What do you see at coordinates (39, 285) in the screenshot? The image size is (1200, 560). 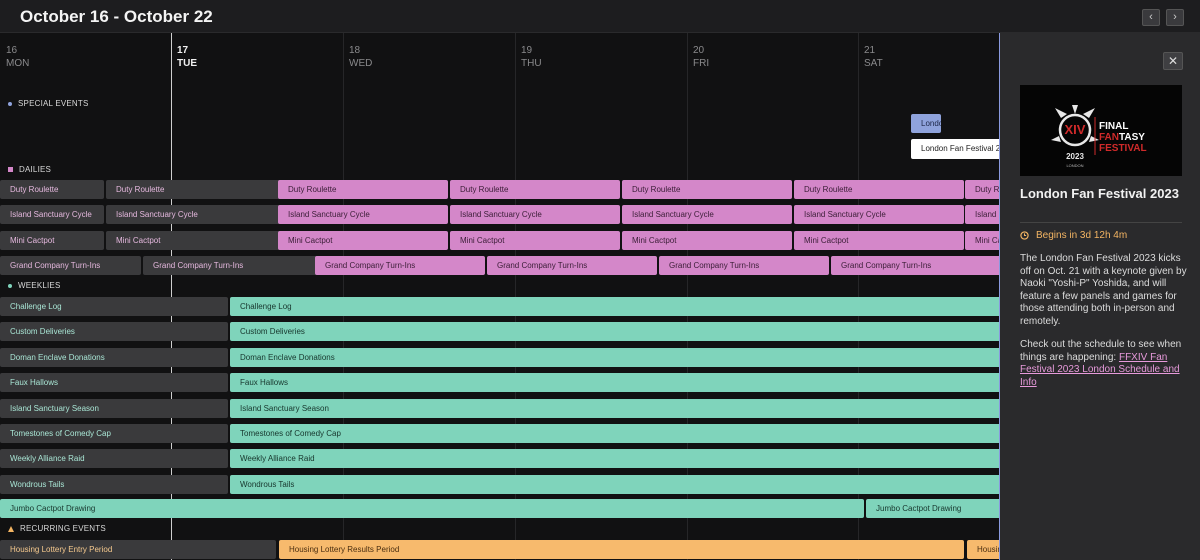 I see `section-label: WEEKLIES` at bounding box center [39, 285].